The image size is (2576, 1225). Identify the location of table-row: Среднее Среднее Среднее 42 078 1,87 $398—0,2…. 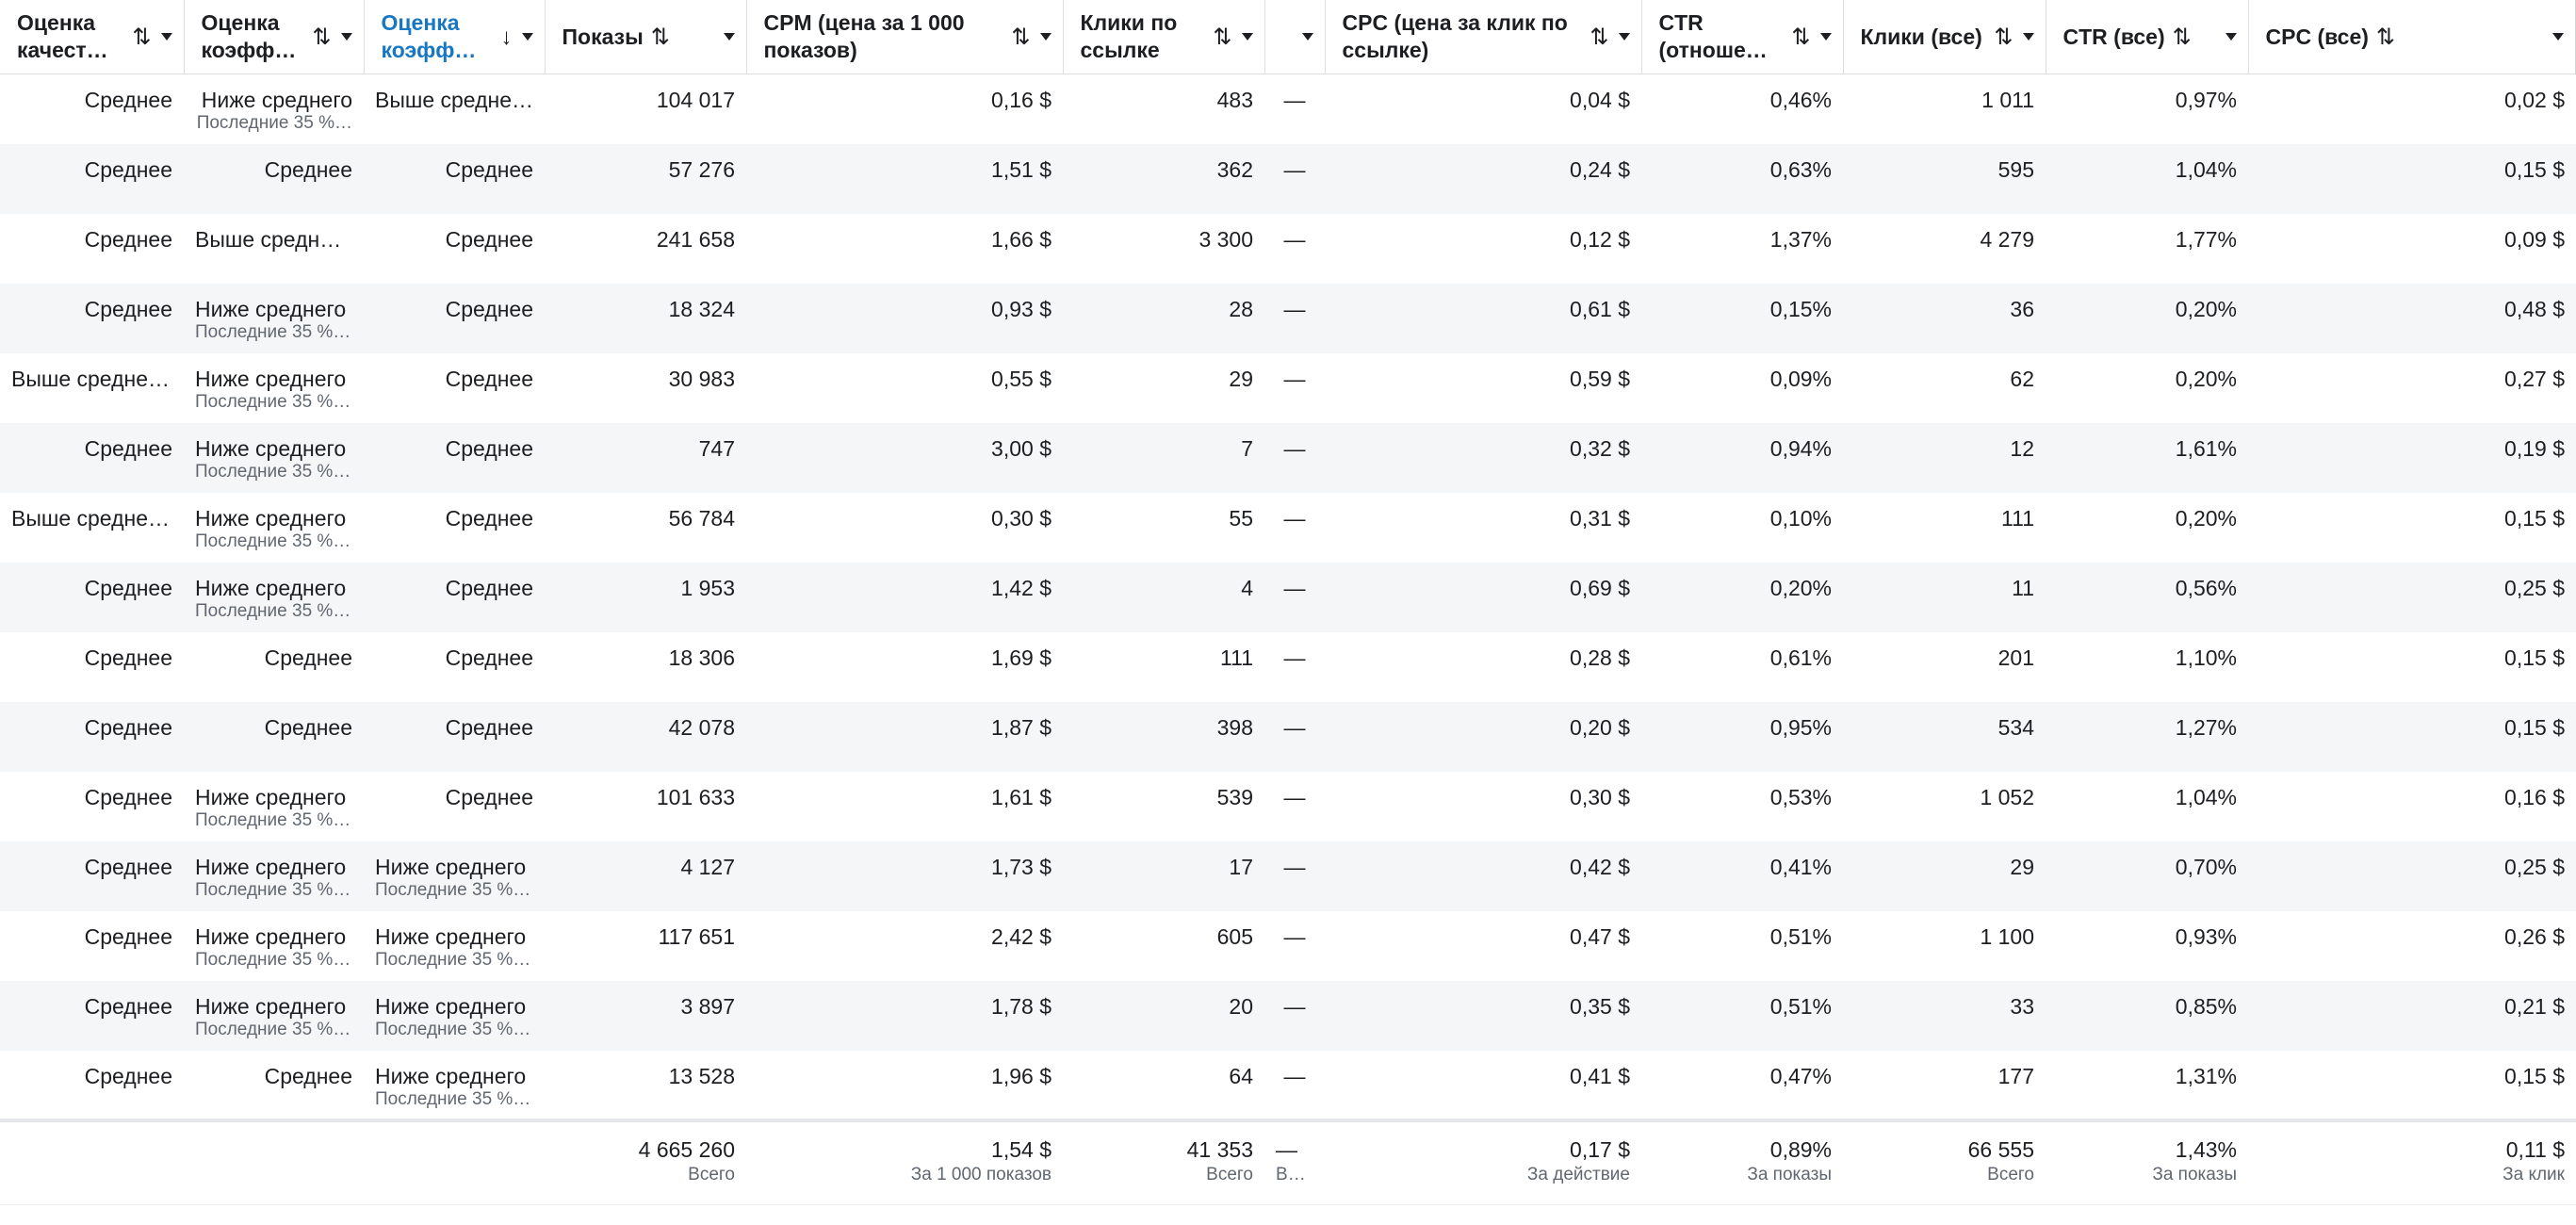
(1288, 737).